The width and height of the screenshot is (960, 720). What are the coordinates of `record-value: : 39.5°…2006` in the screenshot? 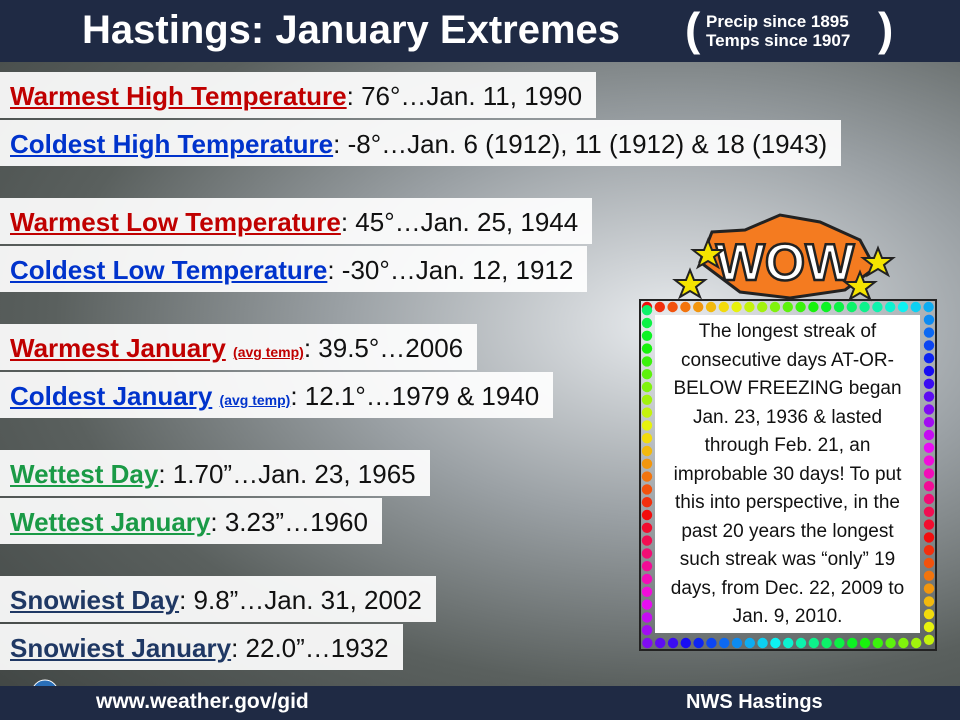 It's located at (383, 348).